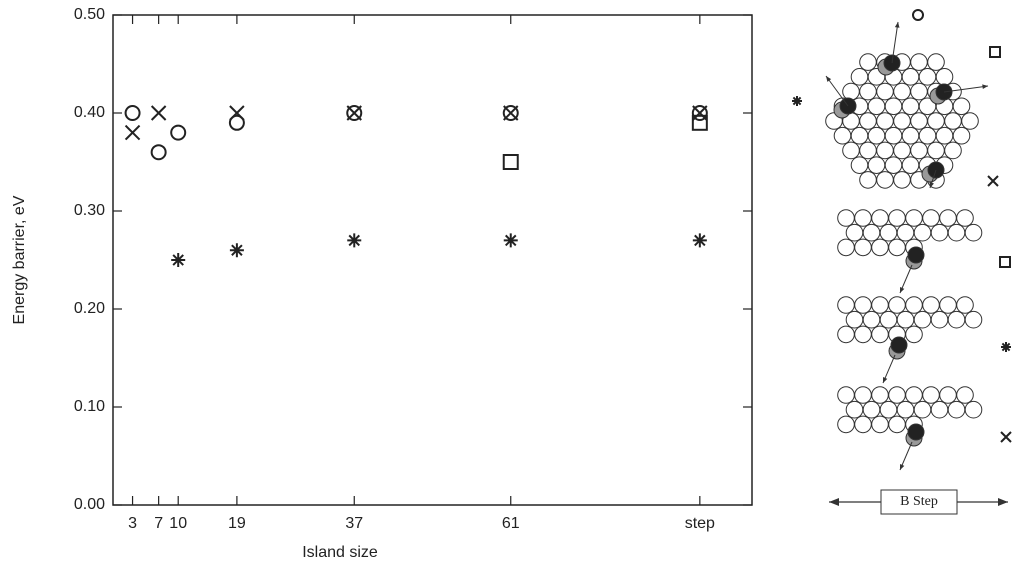 The height and width of the screenshot is (580, 1013). What do you see at coordinates (510, 162) in the screenshot?
I see `square-marker` at bounding box center [510, 162].